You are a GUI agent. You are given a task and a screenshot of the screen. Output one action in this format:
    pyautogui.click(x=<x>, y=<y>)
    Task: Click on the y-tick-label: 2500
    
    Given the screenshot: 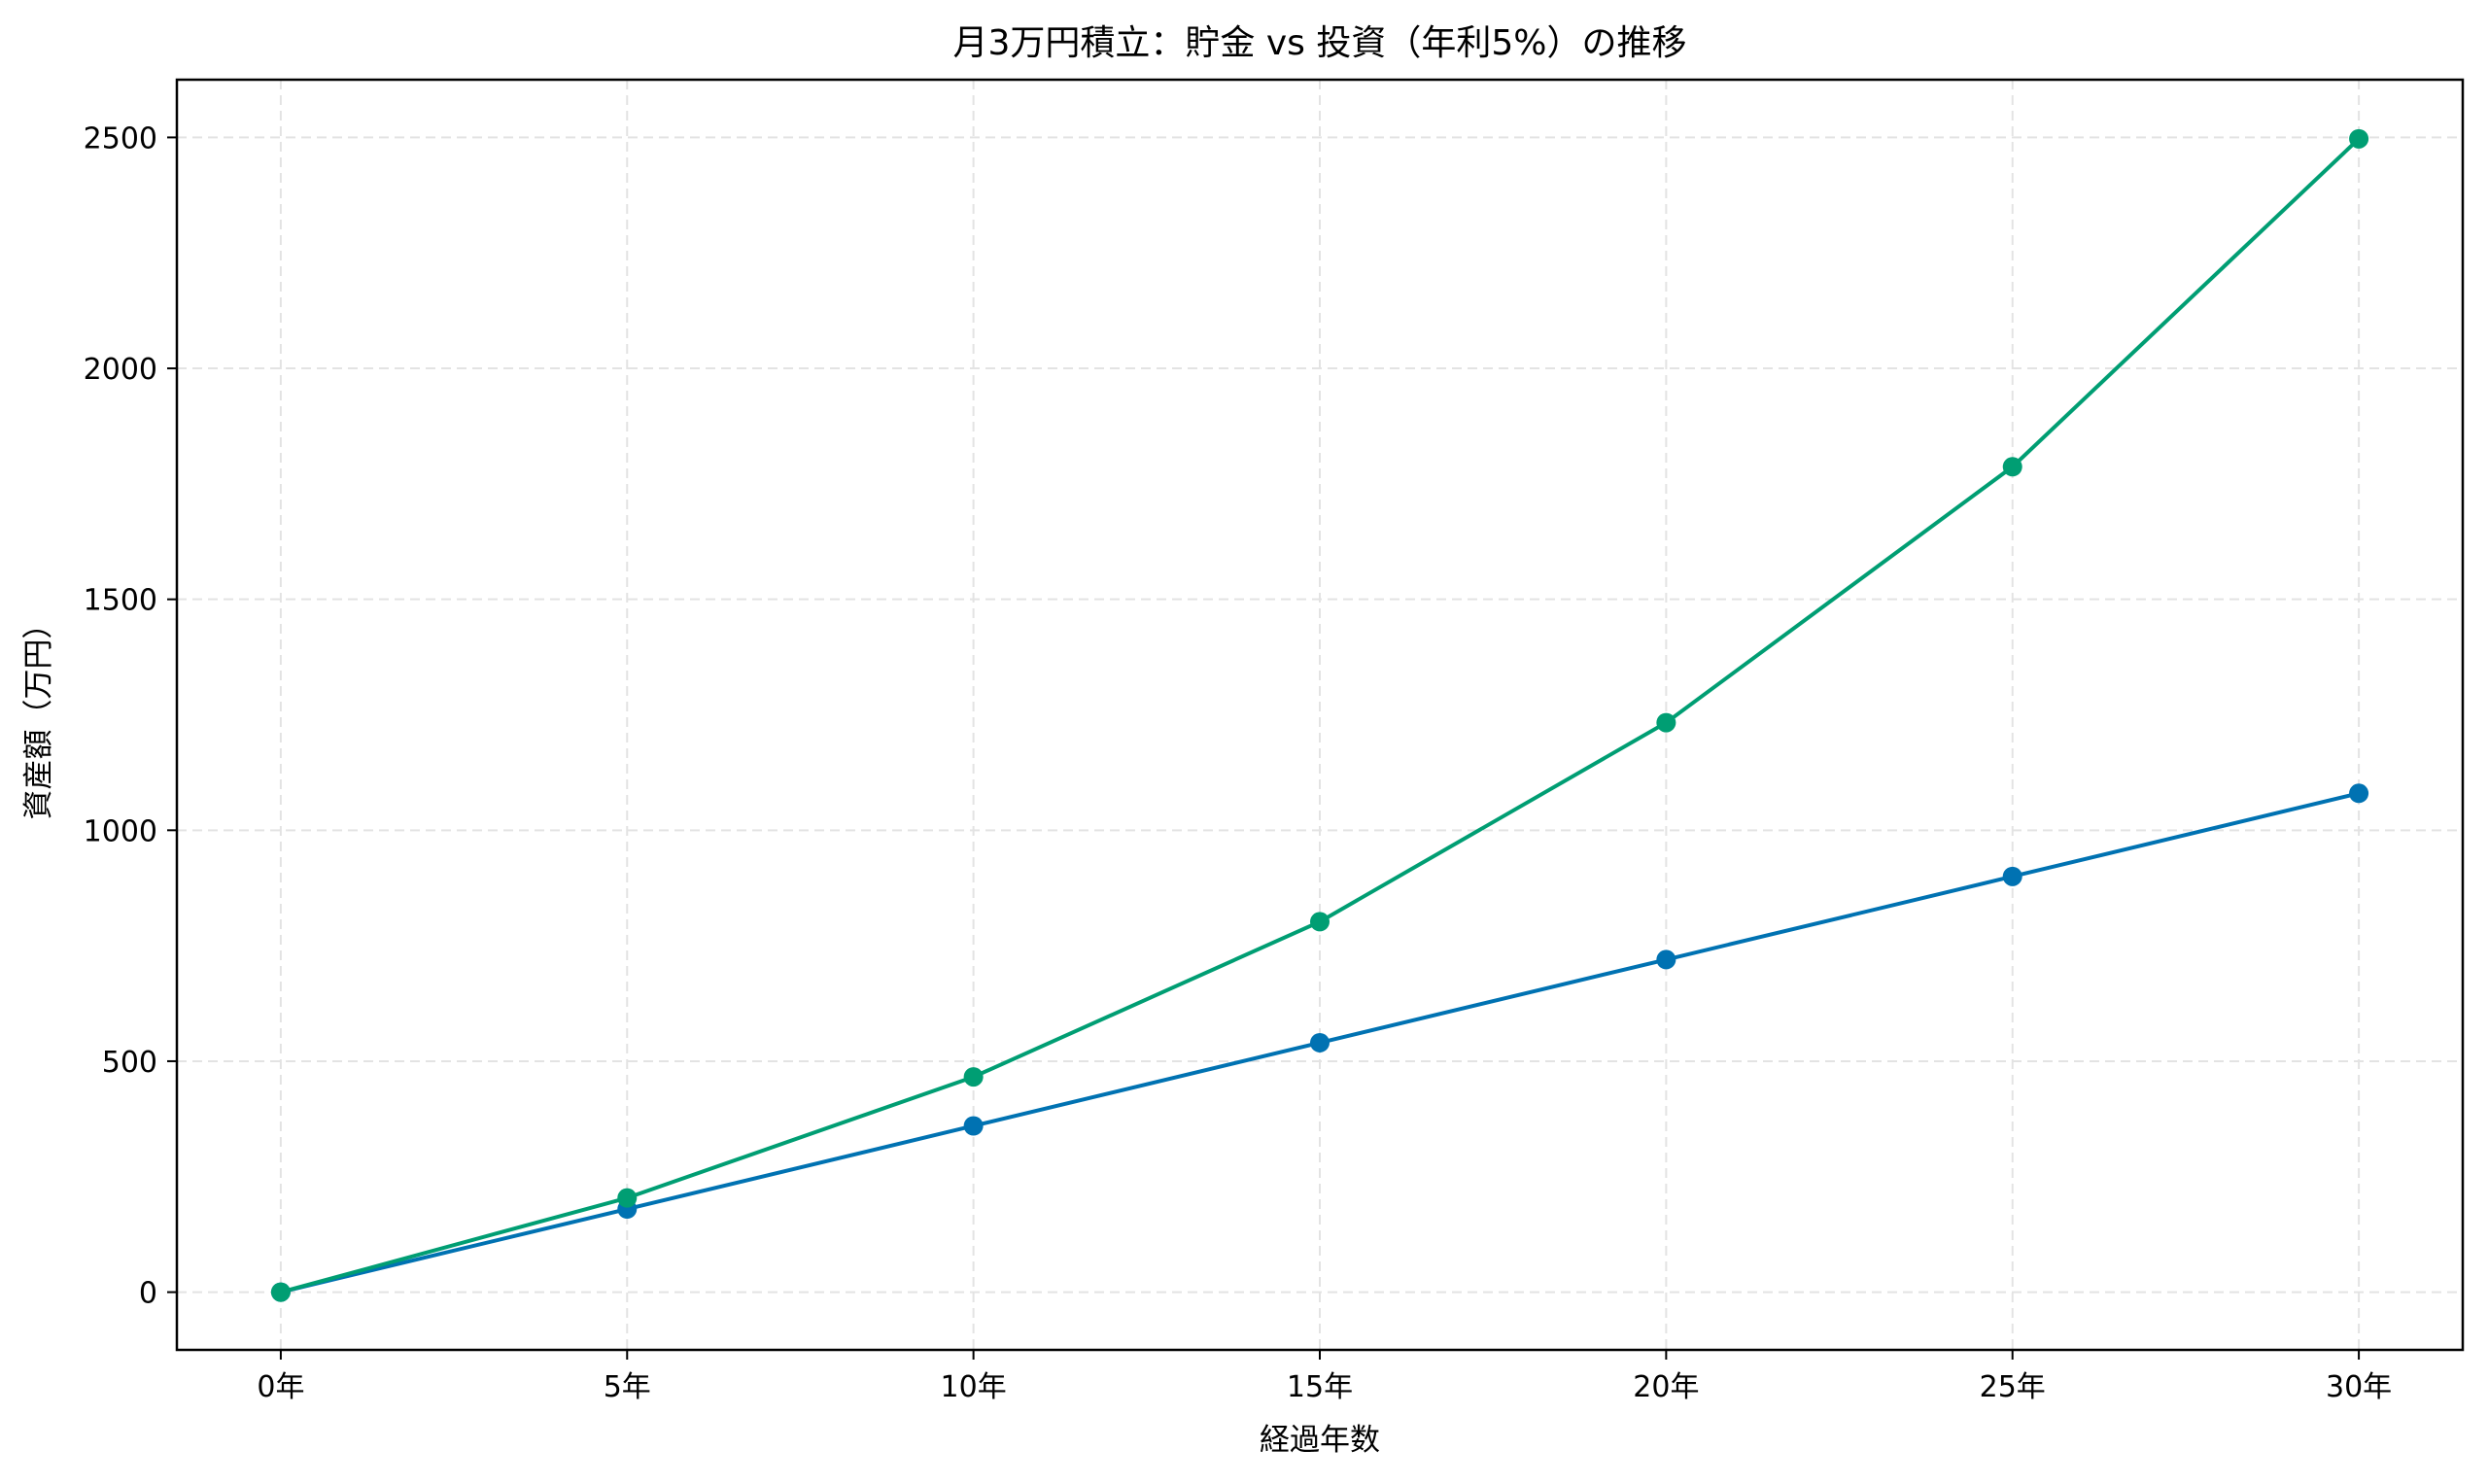 What is the action you would take?
    pyautogui.click(x=120, y=138)
    